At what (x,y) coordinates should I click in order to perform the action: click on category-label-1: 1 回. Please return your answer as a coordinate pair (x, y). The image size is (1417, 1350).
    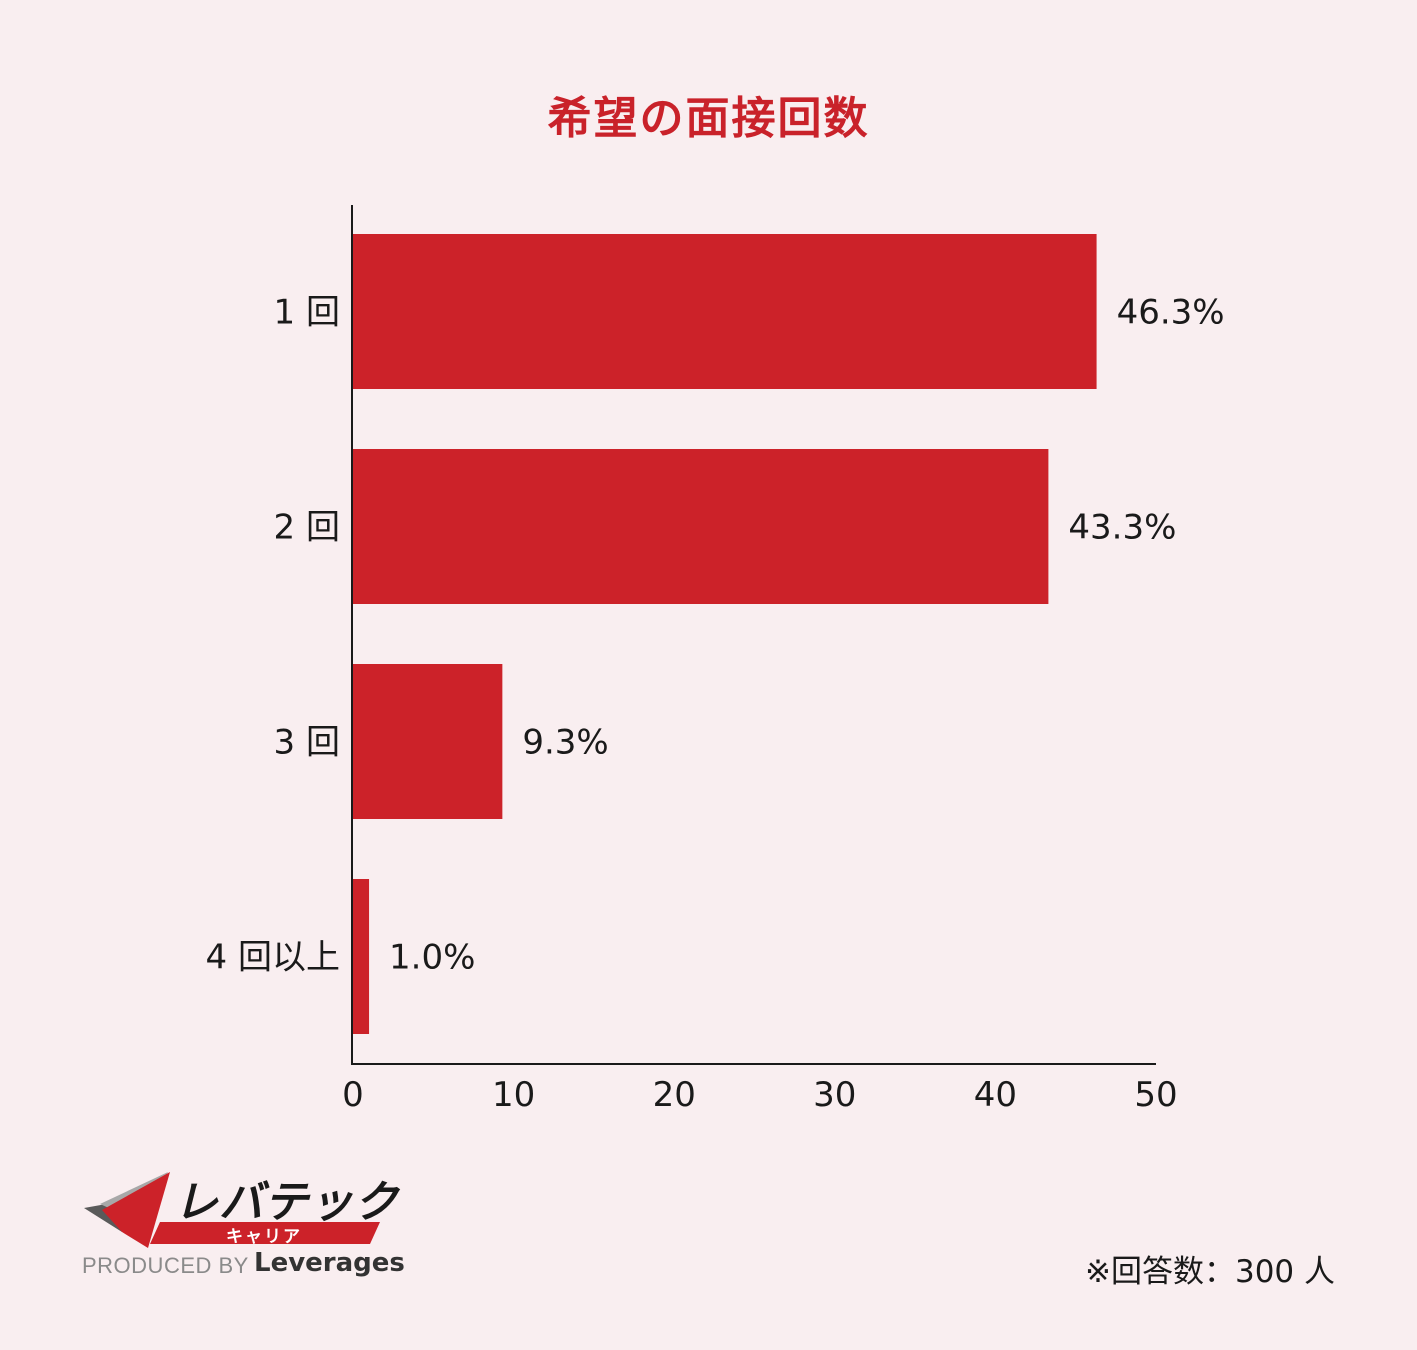
    Looking at the image, I should click on (307, 313).